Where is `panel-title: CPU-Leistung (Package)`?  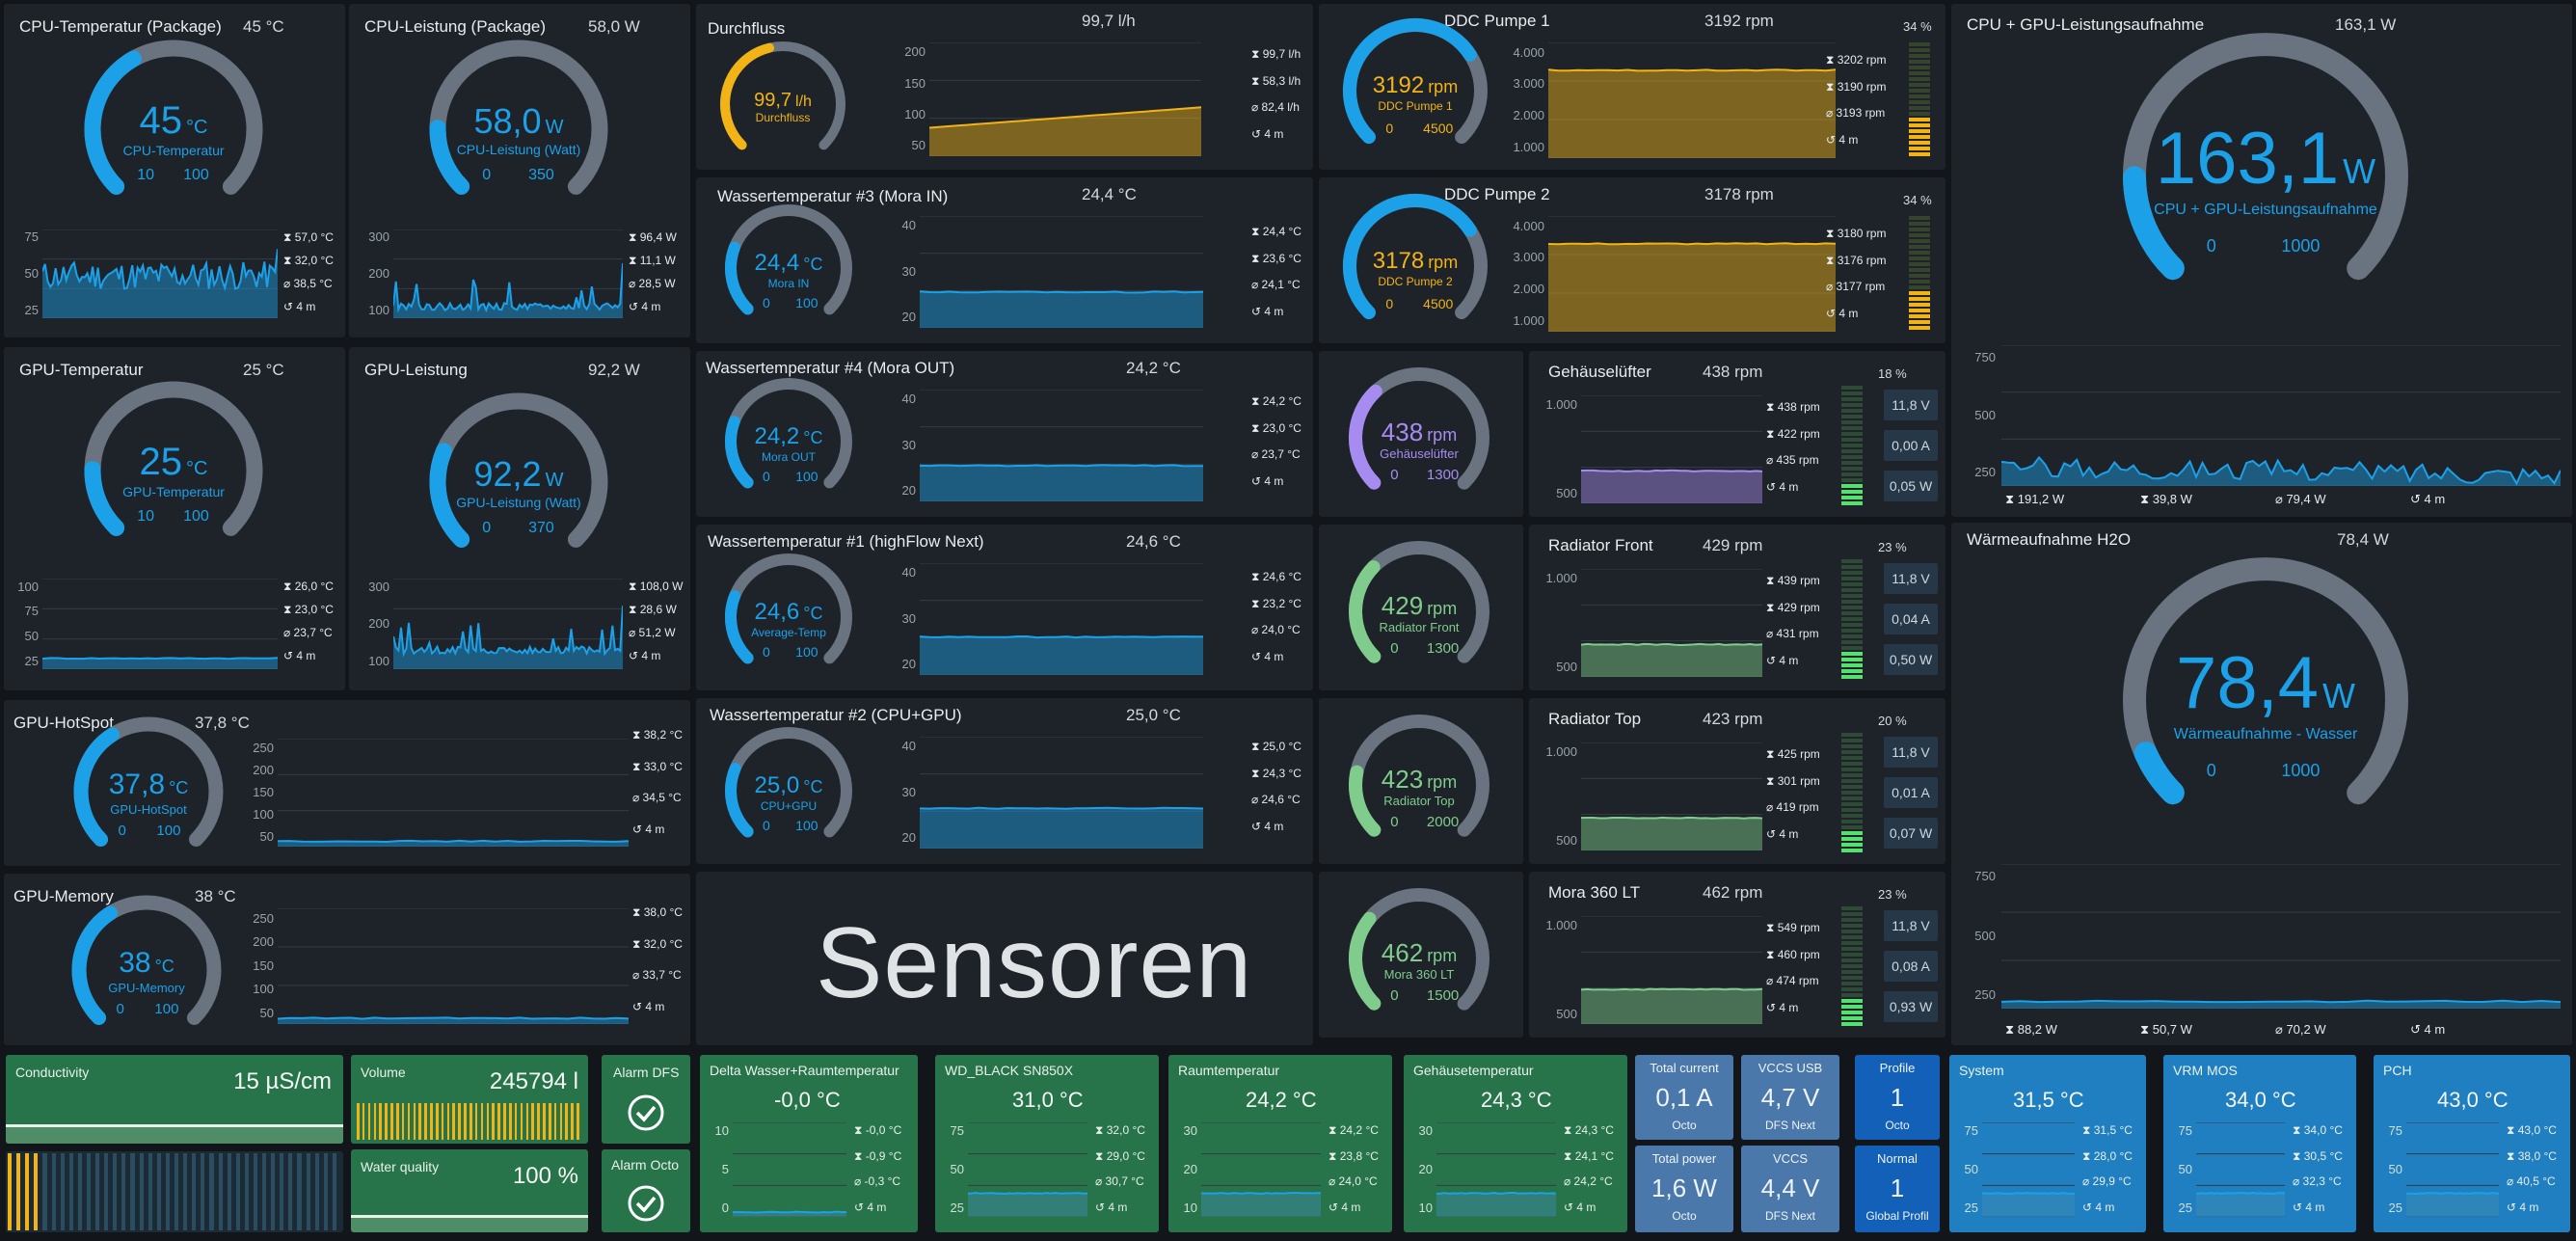 panel-title: CPU-Leistung (Package) is located at coordinates (456, 26).